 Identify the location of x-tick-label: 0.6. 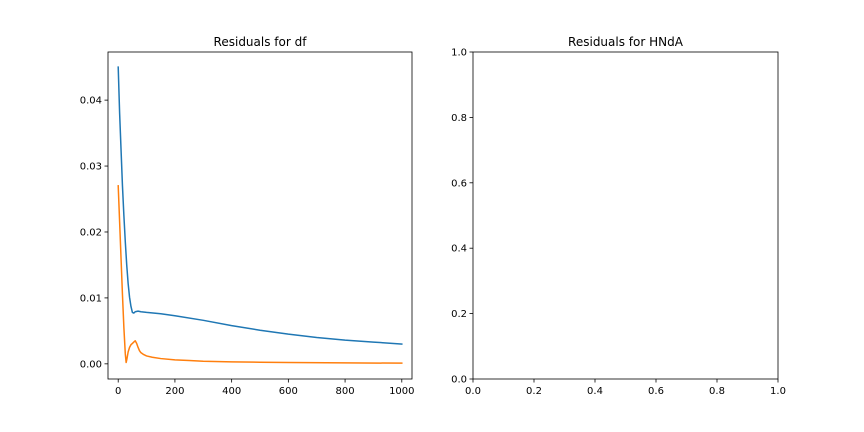
(656, 391).